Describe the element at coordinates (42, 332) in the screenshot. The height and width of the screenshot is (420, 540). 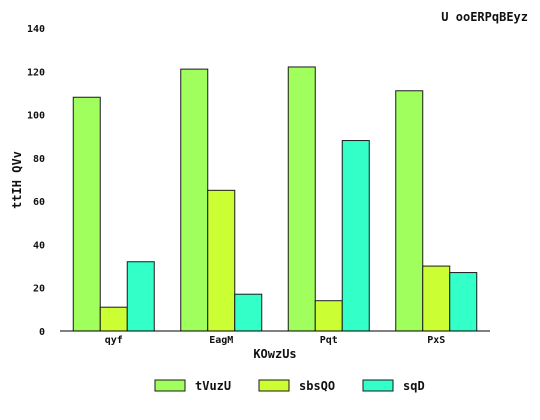
I see `y-tick-label: 0` at that location.